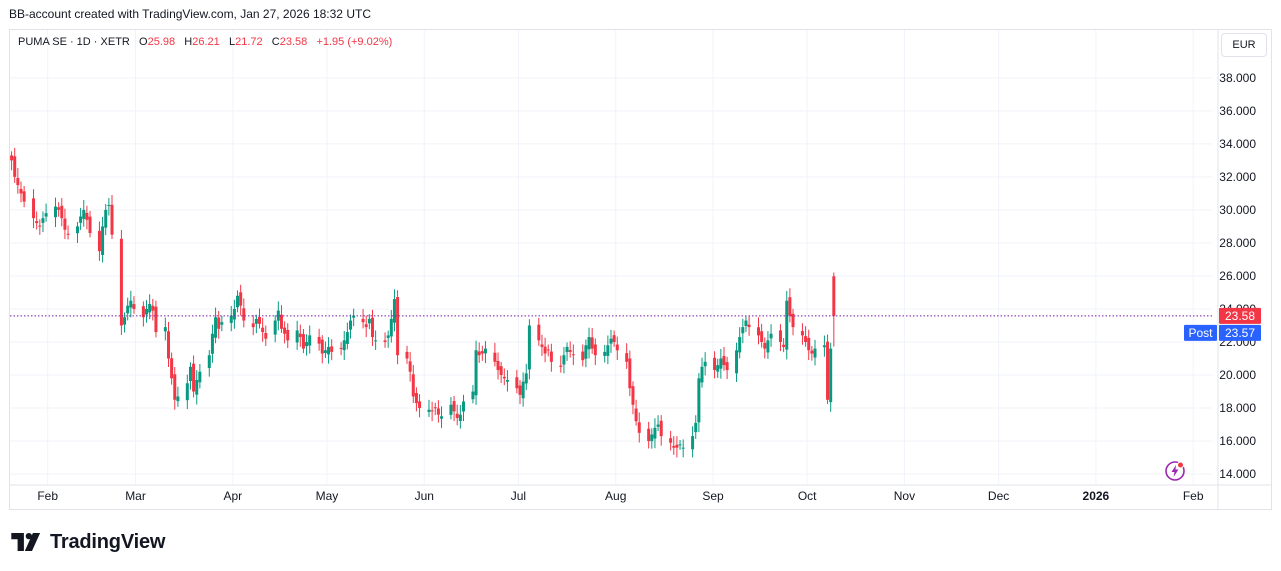 The height and width of the screenshot is (571, 1281). I want to click on y-tick-label: 30.000, so click(1237, 210).